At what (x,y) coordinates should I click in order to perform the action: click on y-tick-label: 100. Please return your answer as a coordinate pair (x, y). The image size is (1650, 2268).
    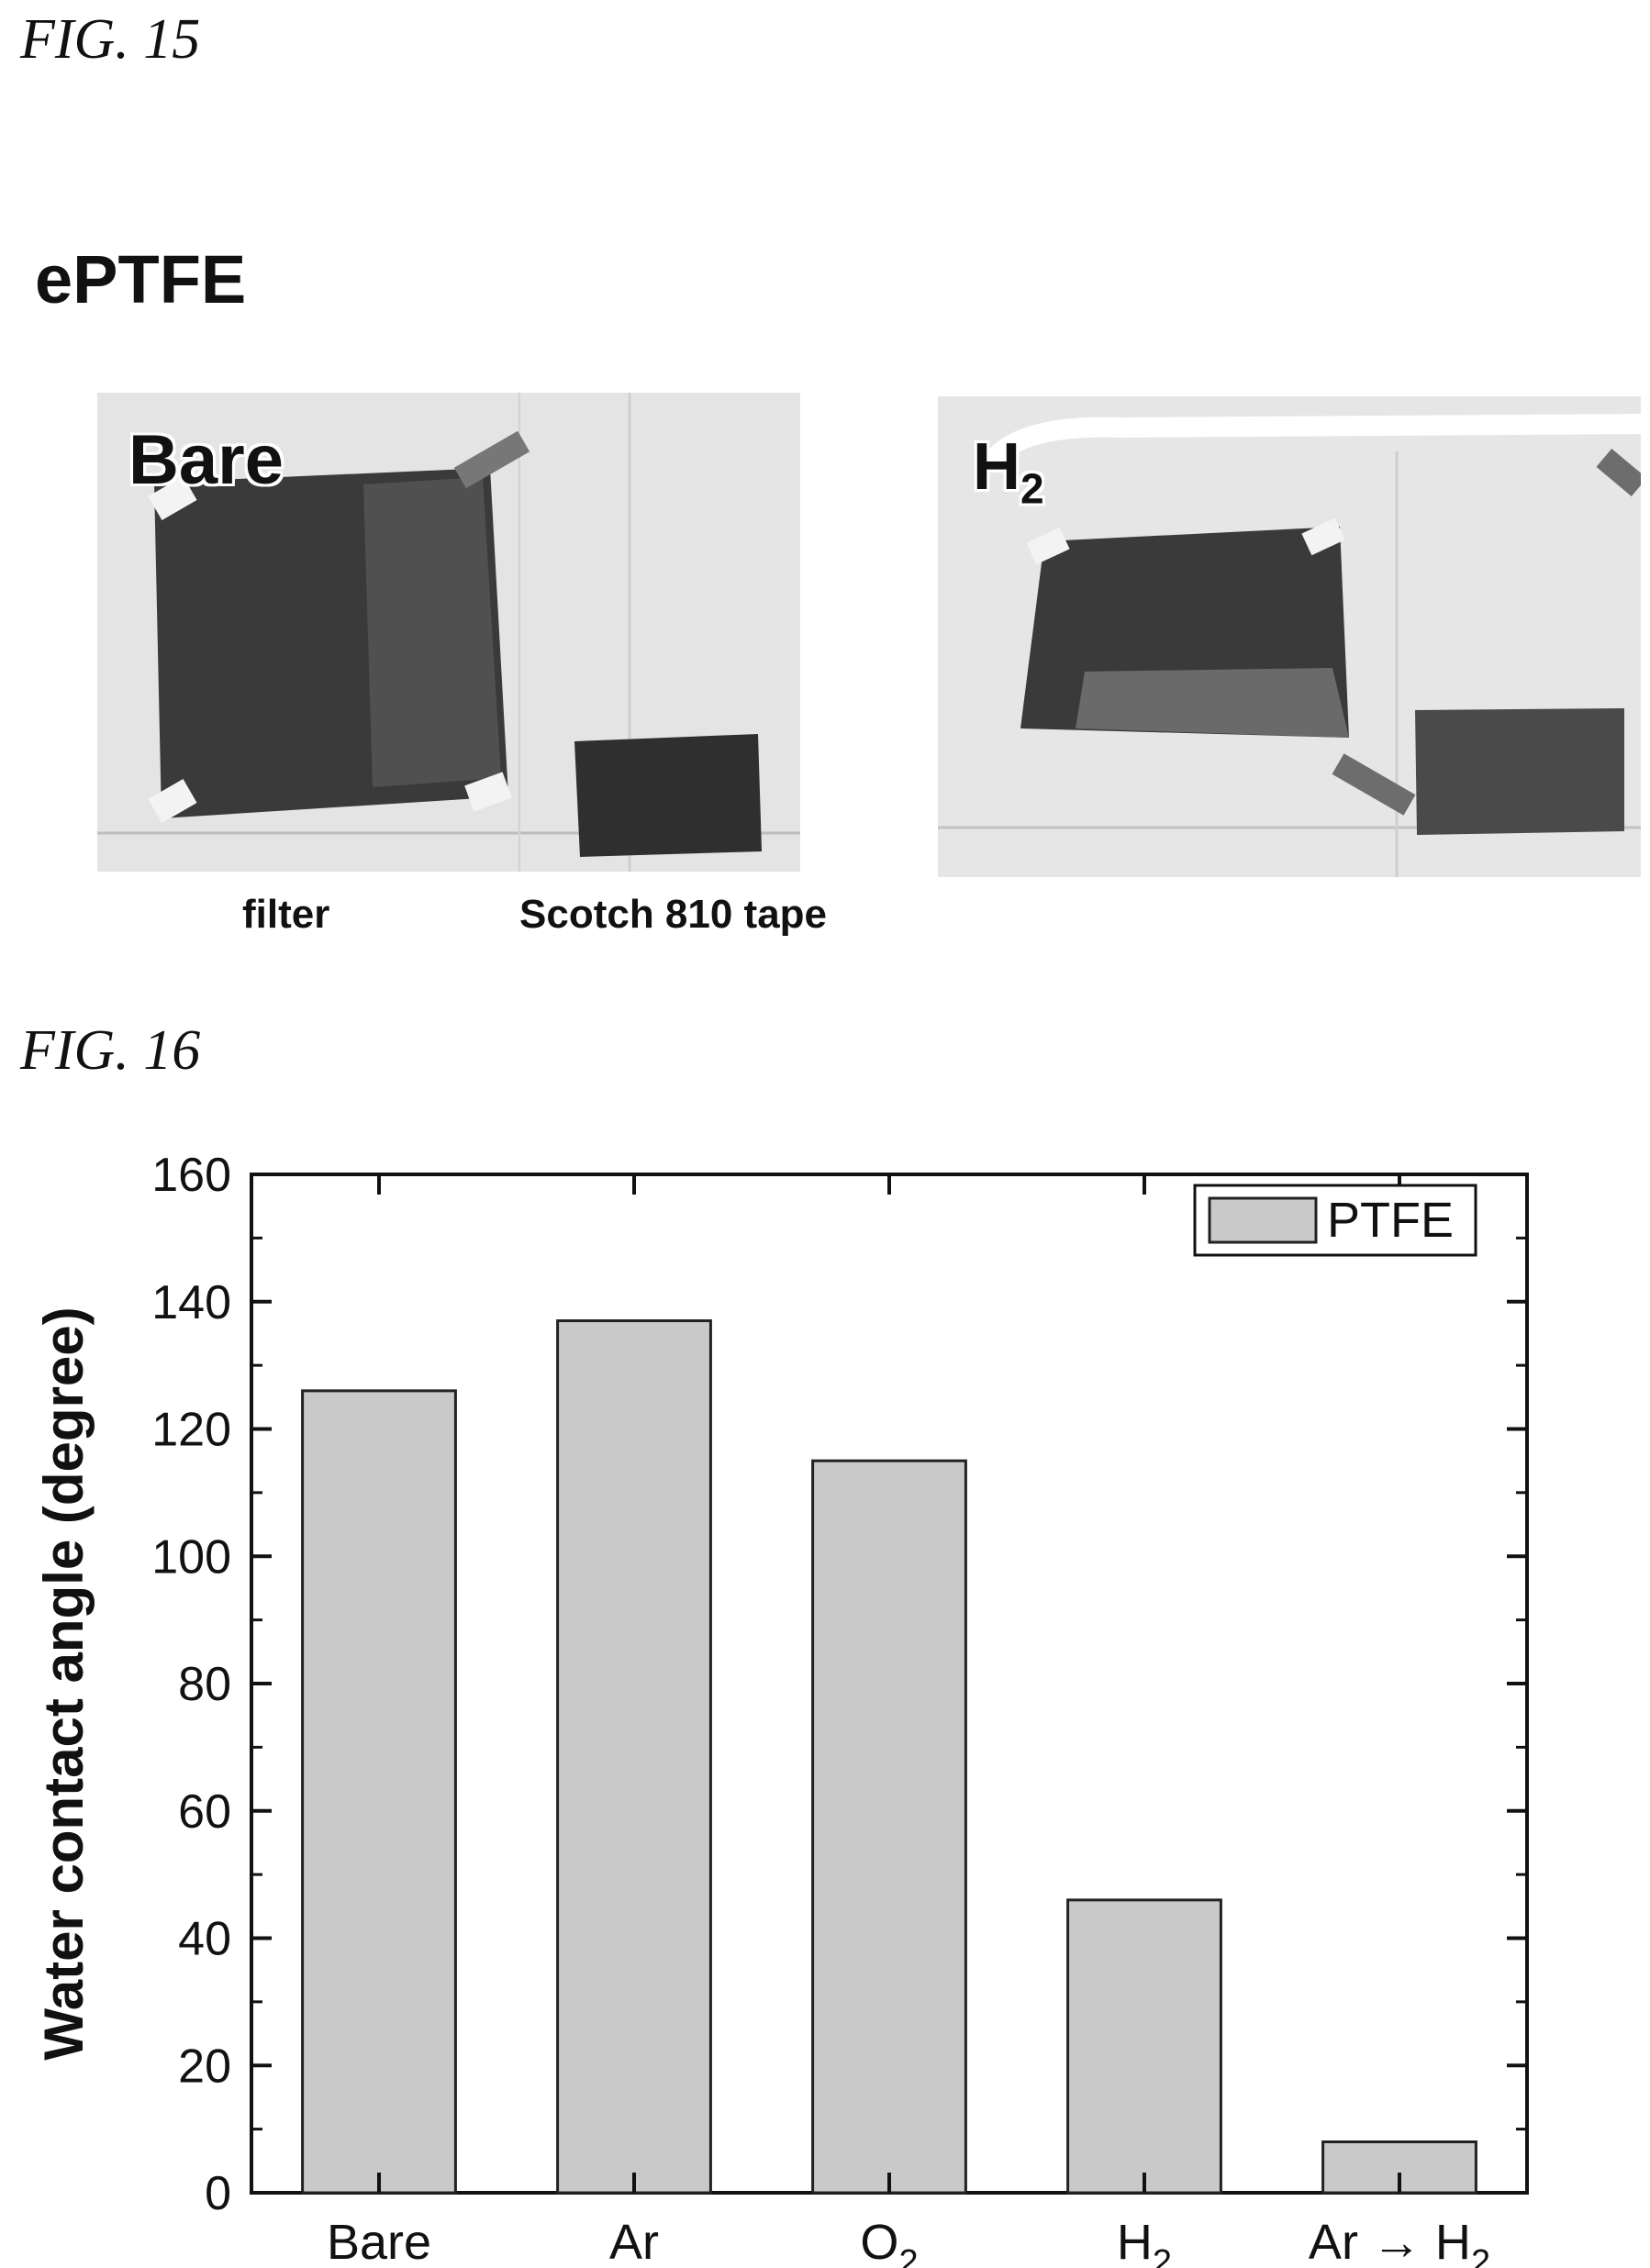
    Looking at the image, I should click on (191, 1557).